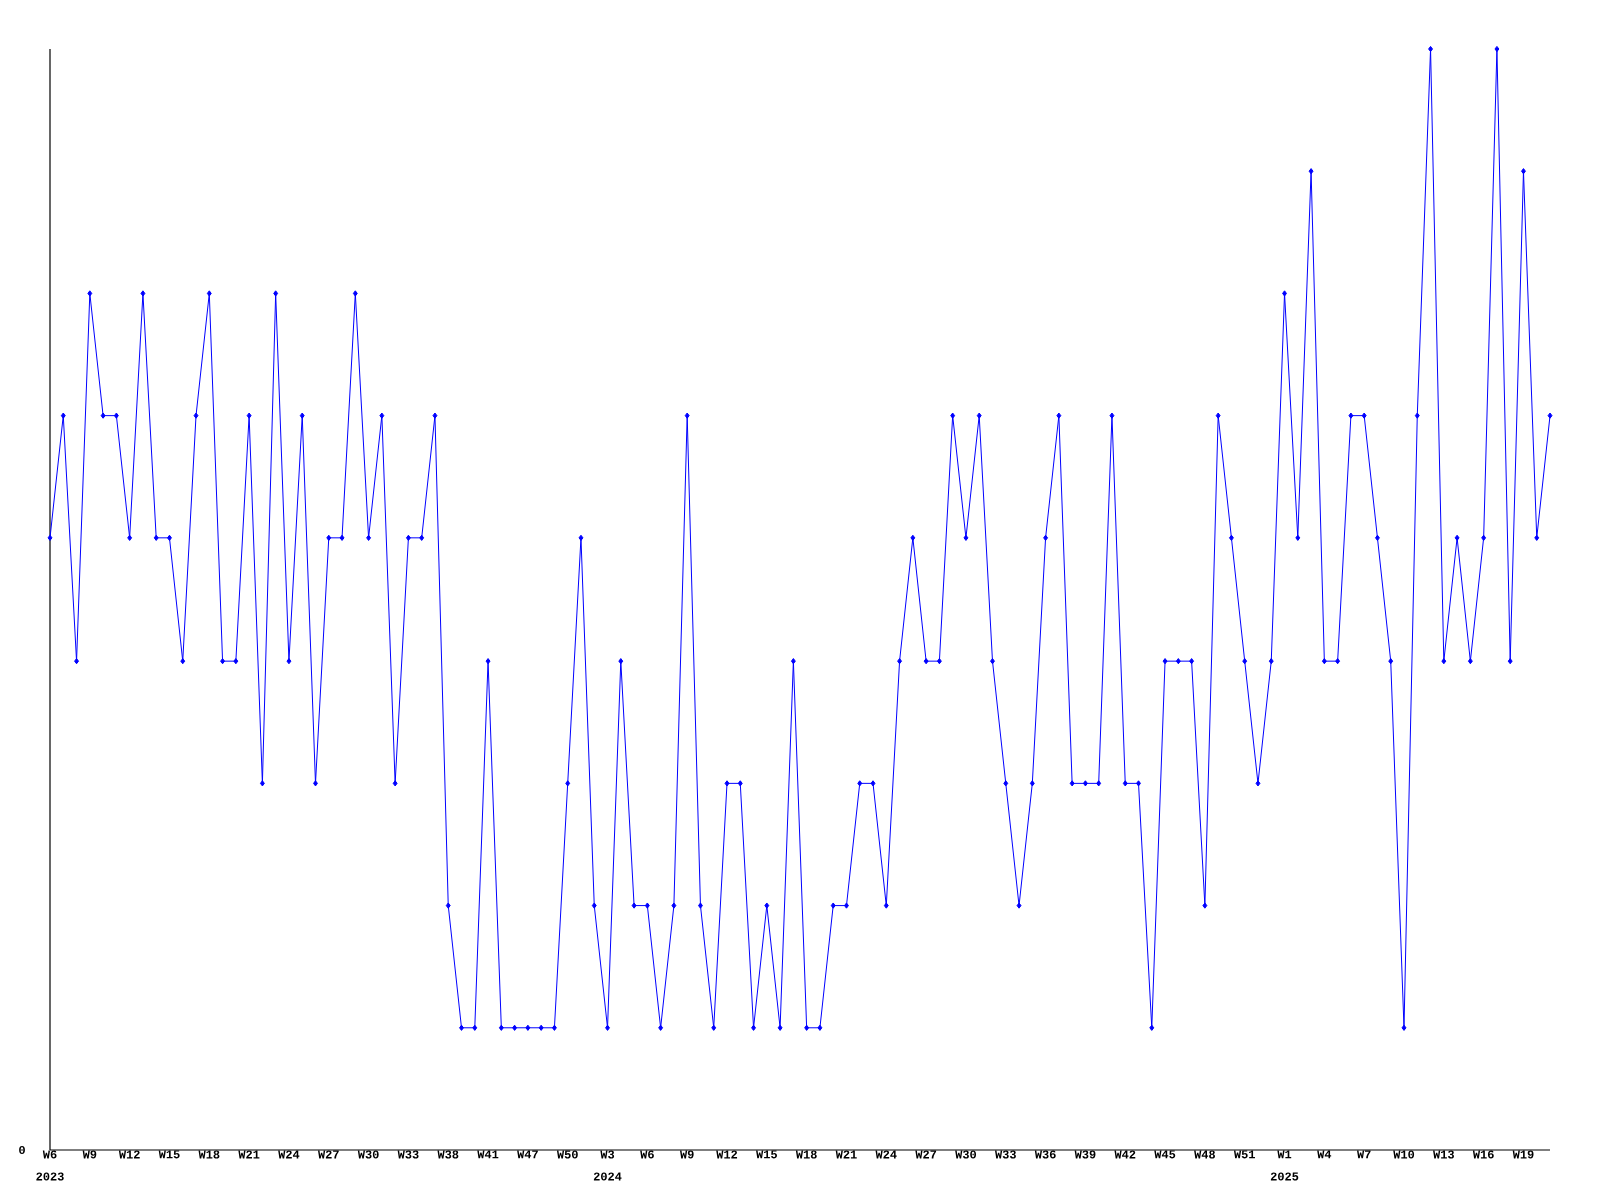  Describe the element at coordinates (1483, 1154) in the screenshot. I see `x-tick-label: W16` at that location.